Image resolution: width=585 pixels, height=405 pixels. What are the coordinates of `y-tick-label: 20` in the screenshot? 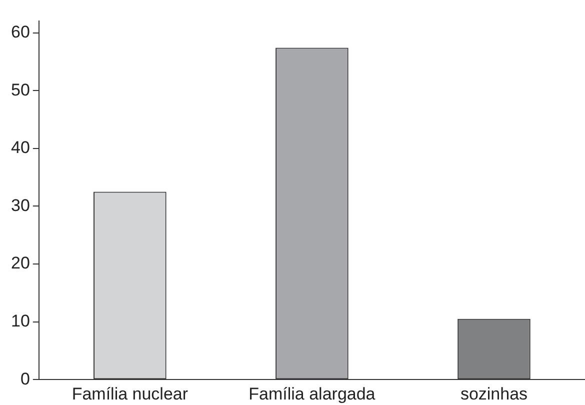 It's located at (20, 263).